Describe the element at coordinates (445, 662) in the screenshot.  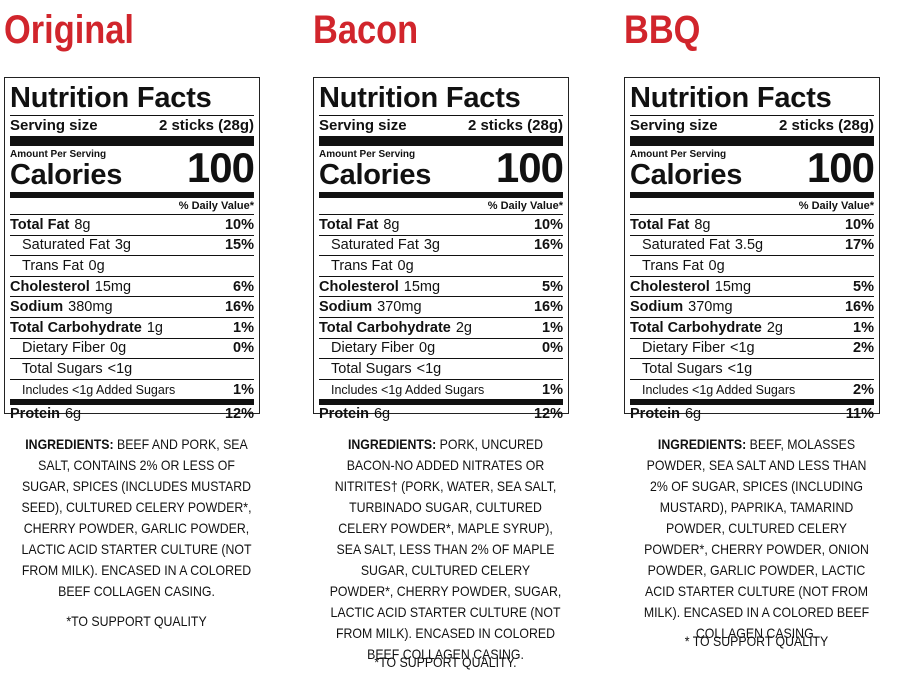
I see `footnote: *TO SUPPORT QUALITY.` at that location.